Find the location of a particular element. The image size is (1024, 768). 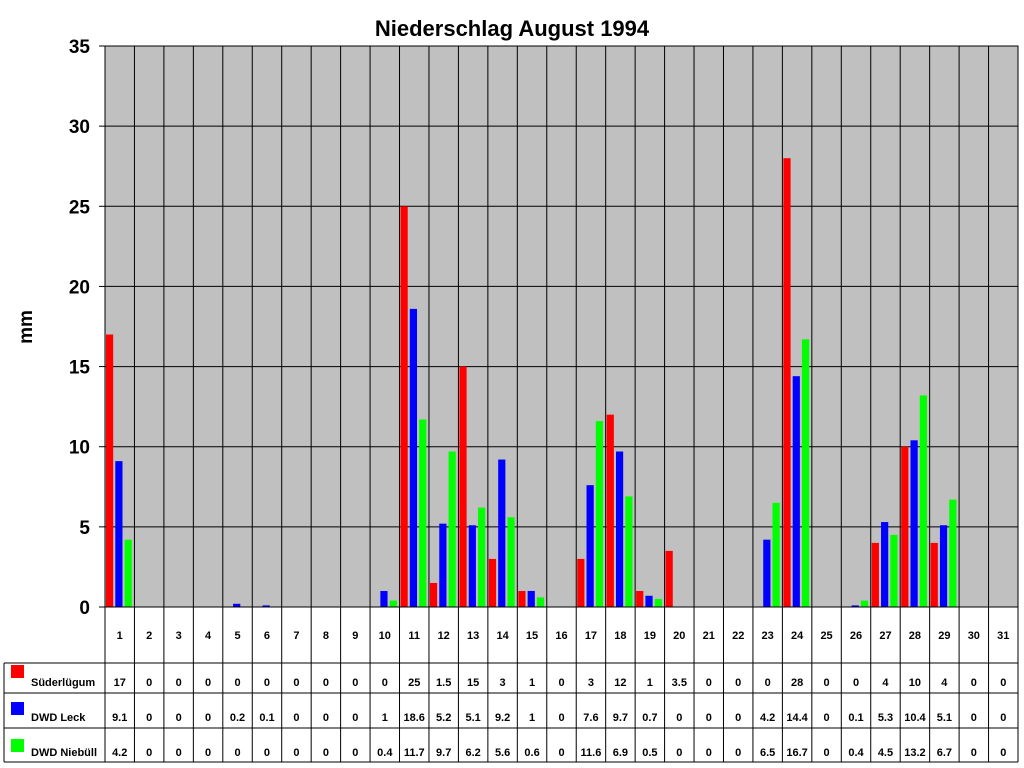

x-tick-label: 15 is located at coordinates (532, 636).